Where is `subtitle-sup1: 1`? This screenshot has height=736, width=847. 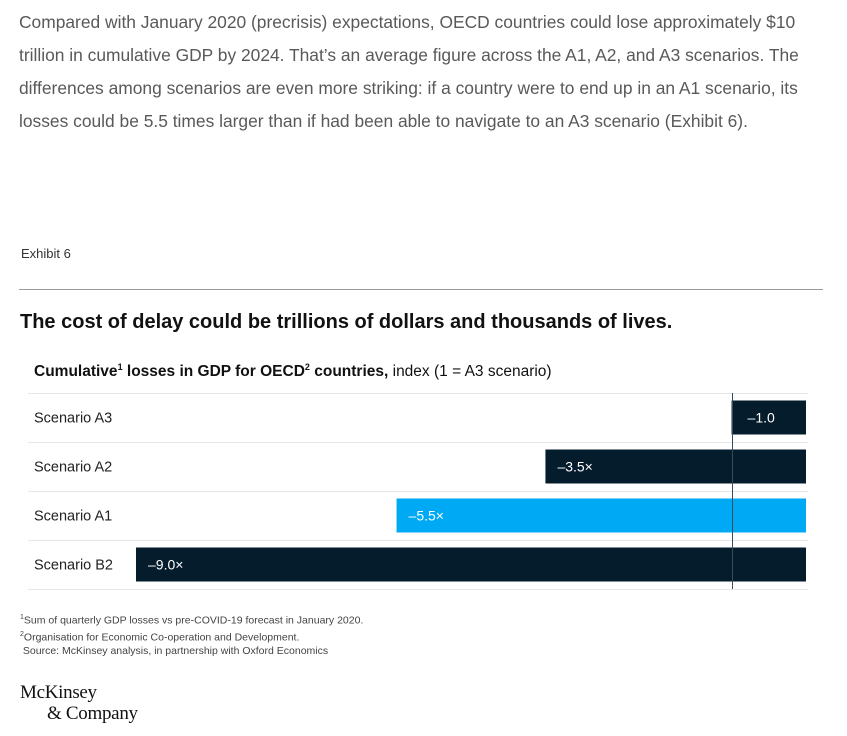 subtitle-sup1: 1 is located at coordinates (120, 367).